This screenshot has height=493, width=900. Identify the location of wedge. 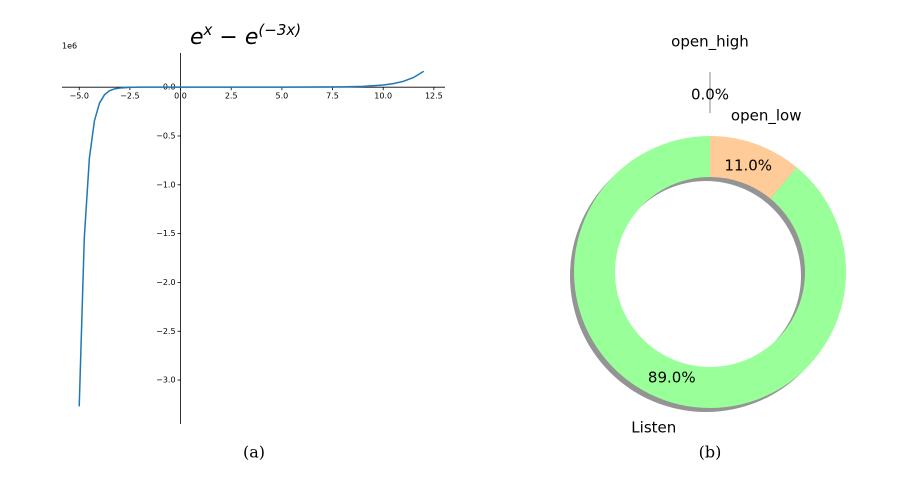
(753, 167).